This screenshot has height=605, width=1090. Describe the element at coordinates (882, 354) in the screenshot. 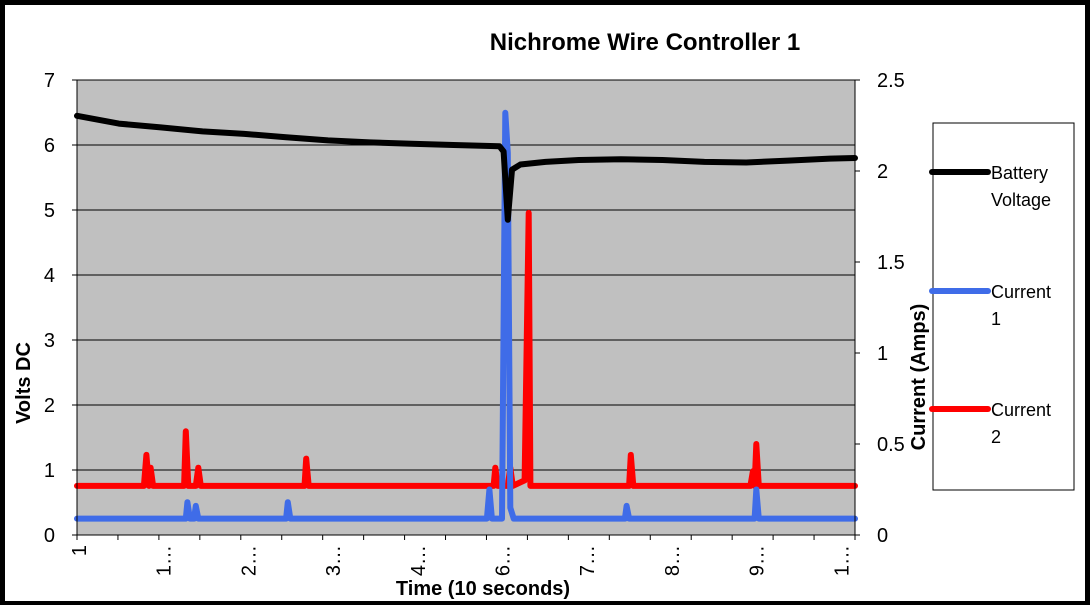

I see `y2-tick-label: 1` at that location.